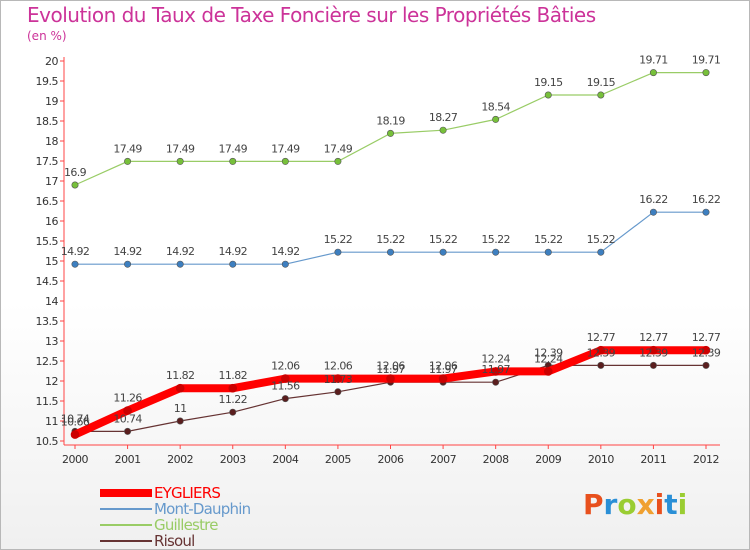 This screenshot has width=750, height=550. I want to click on x-tick-label: 2002, so click(180, 459).